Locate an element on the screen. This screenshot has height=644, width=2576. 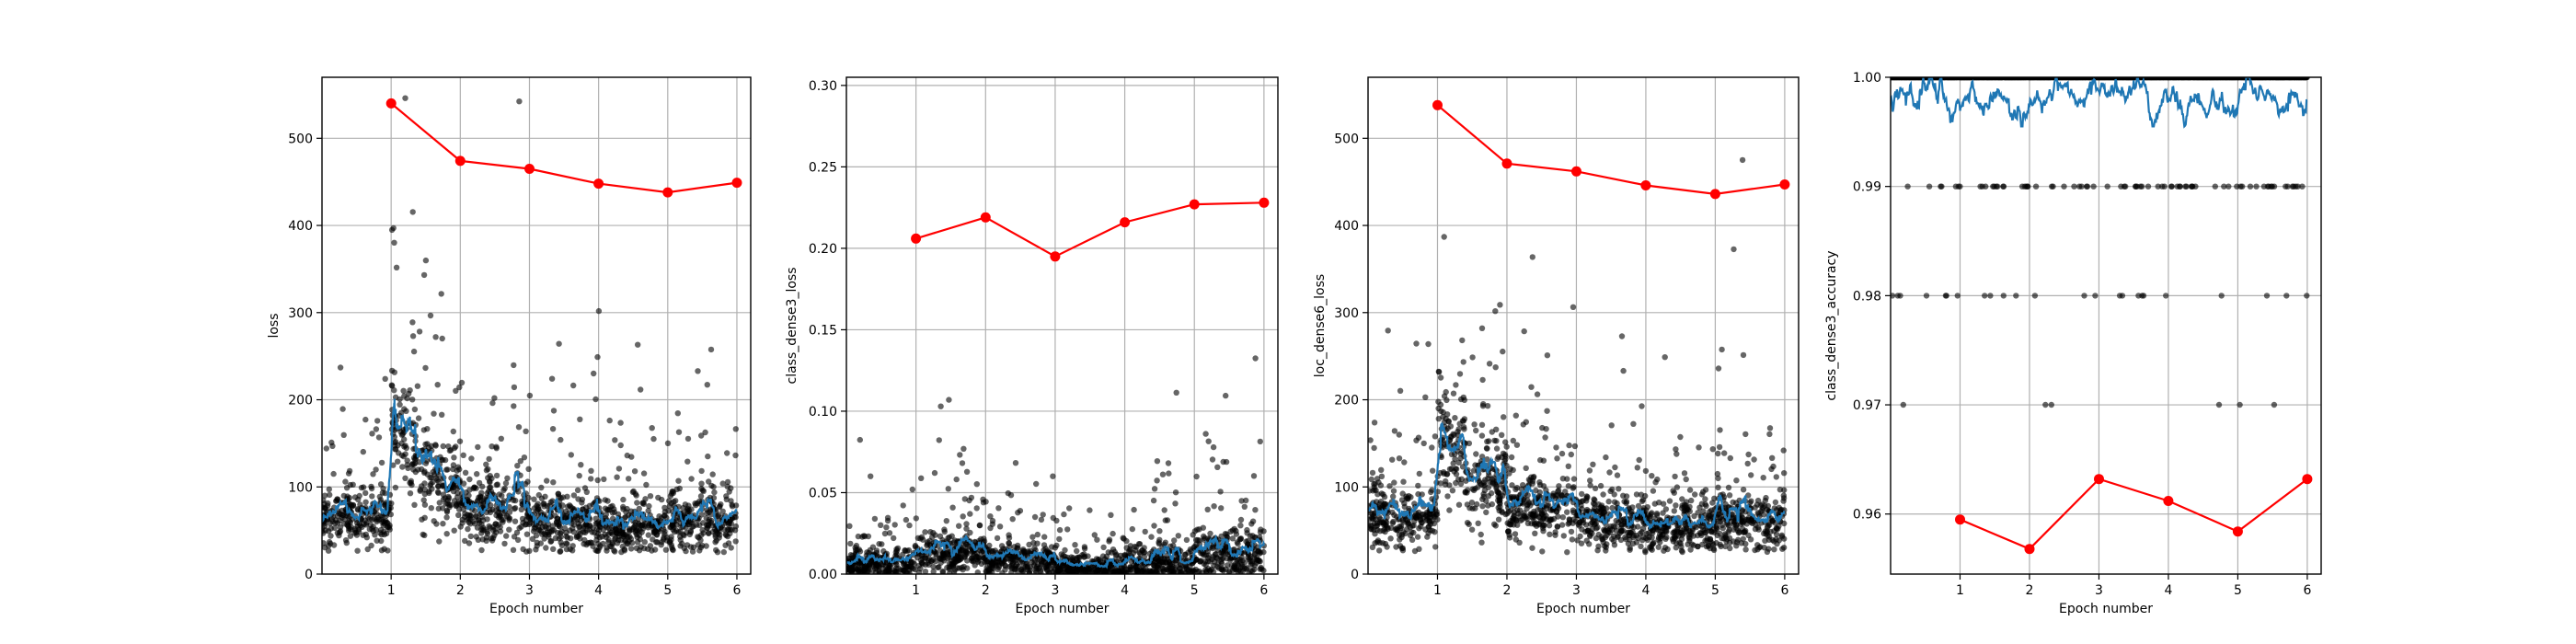
y-axis-title: loss is located at coordinates (274, 325).